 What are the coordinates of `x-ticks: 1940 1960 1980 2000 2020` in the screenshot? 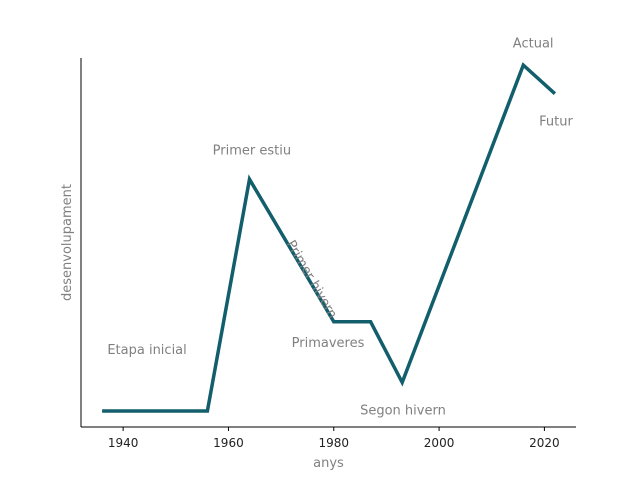 It's located at (334, 438).